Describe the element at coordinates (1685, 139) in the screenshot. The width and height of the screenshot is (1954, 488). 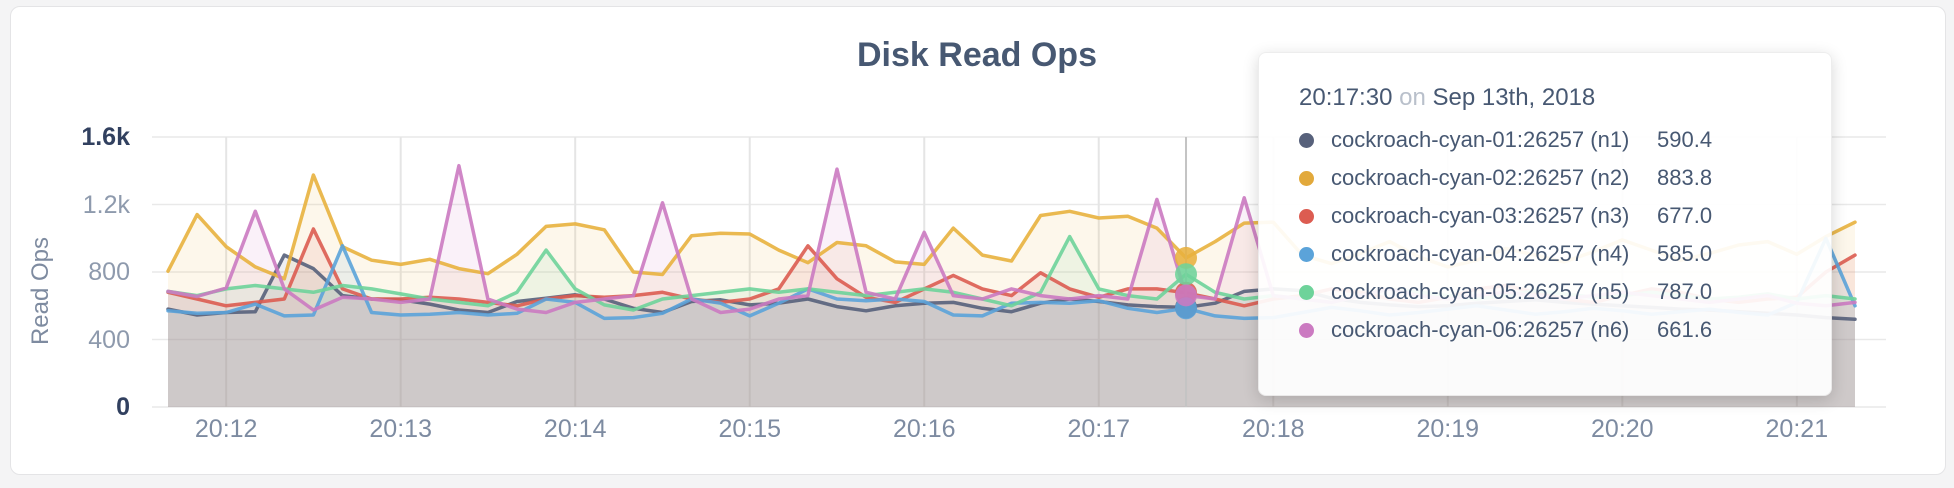
I see `series-value: 590.4` at that location.